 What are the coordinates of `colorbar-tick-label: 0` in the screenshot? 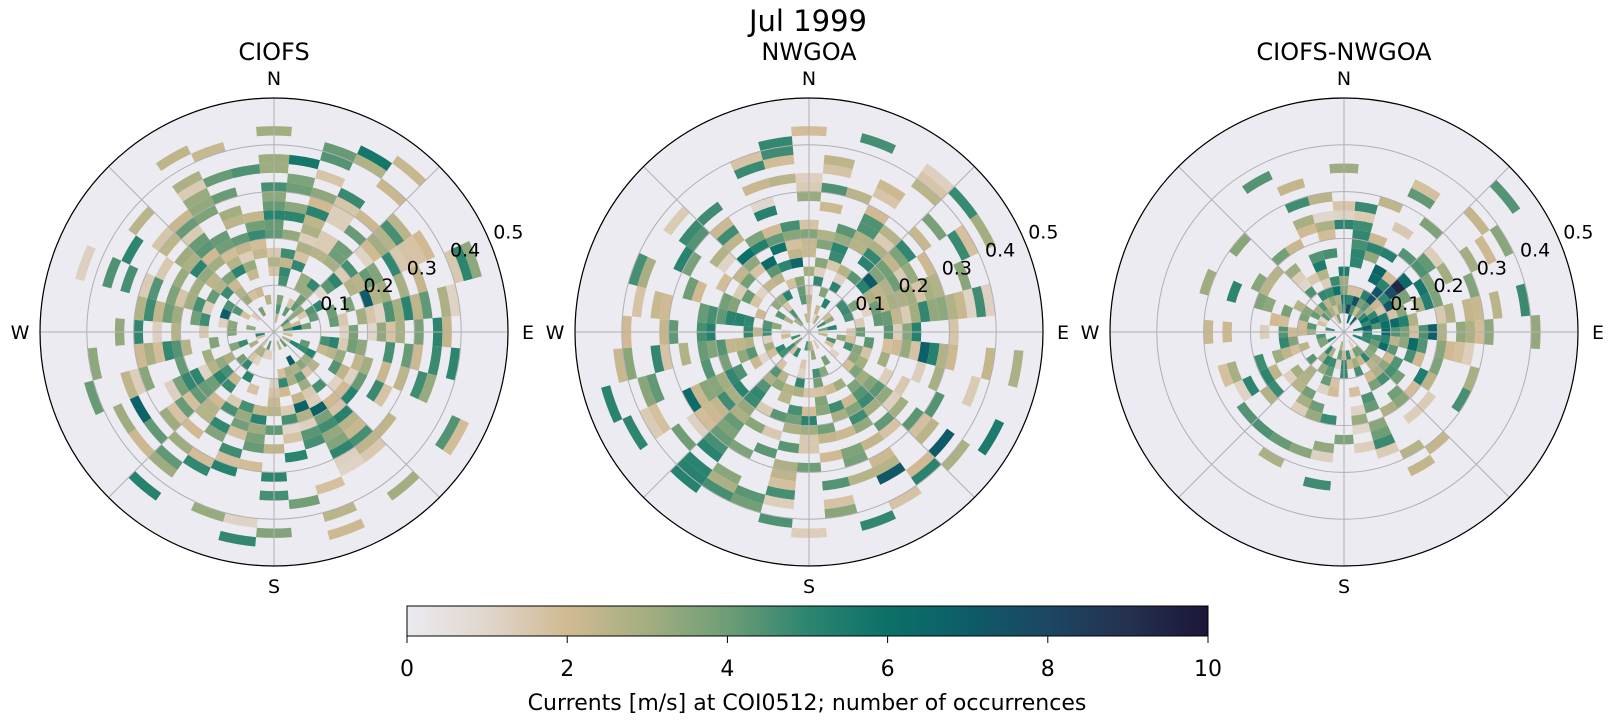 It's located at (407, 669).